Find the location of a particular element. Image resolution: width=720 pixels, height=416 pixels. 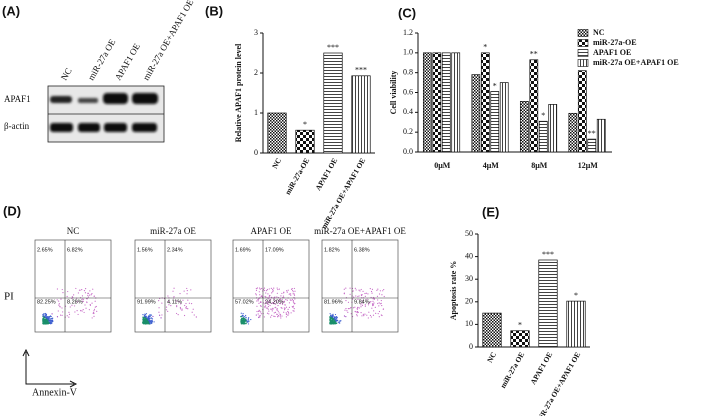

significance-mark: * is located at coordinates (543, 115).